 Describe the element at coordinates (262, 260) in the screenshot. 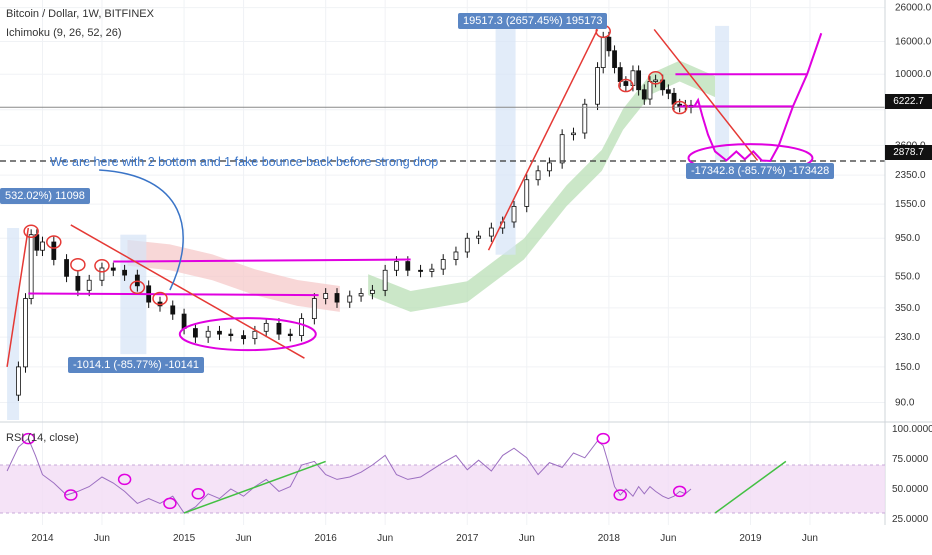

I see `resistance-line` at that location.